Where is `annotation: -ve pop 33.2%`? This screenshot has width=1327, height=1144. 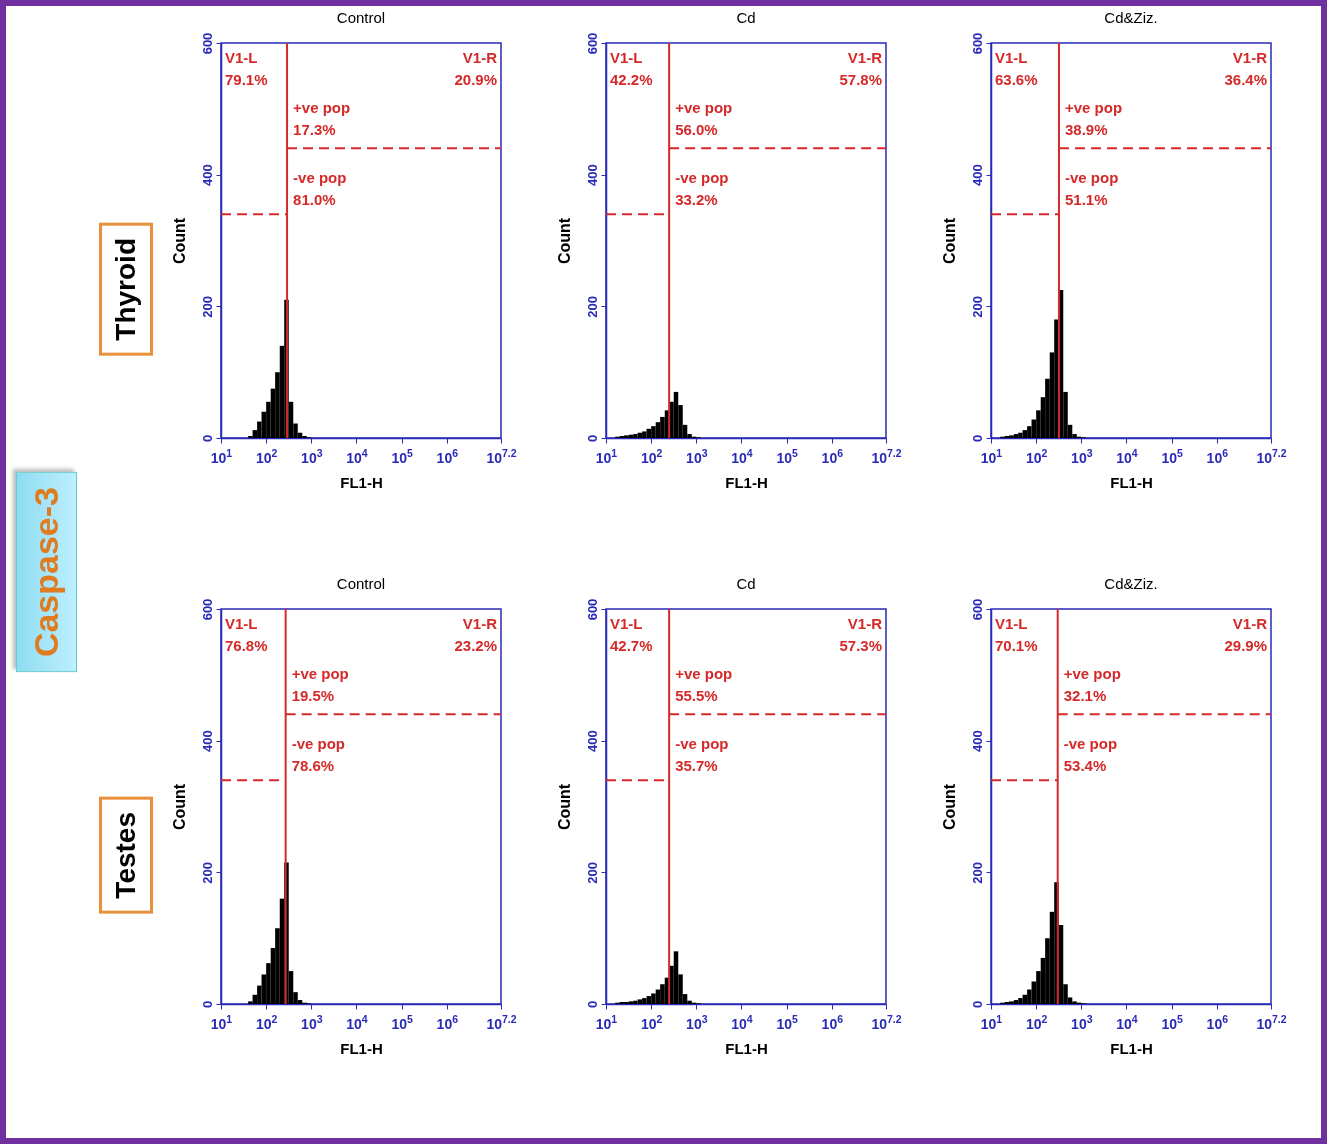 annotation: -ve pop 33.2% is located at coordinates (702, 188).